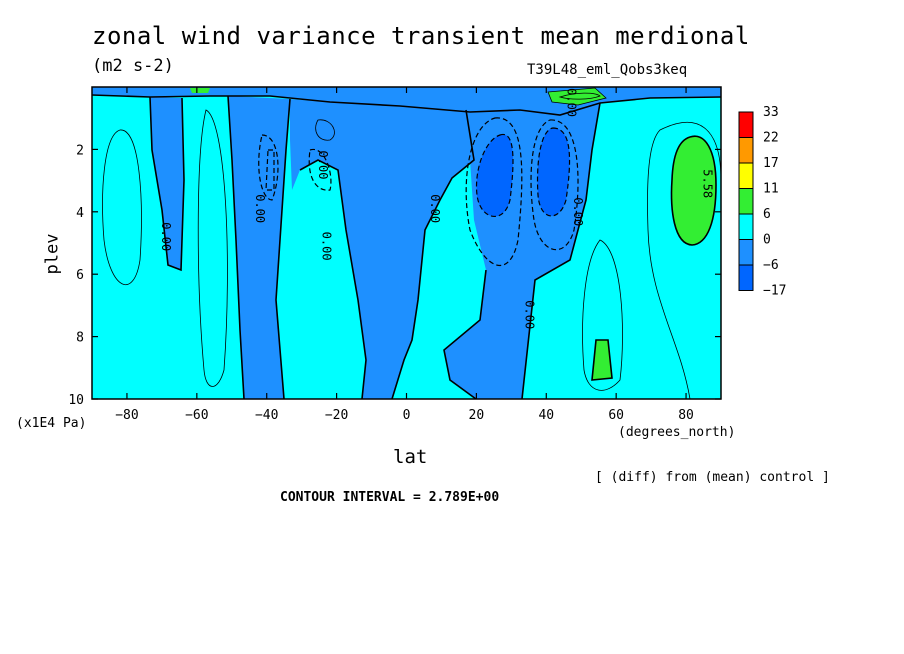 Image resolution: width=904 pixels, height=654 pixels. What do you see at coordinates (390, 497) in the screenshot?
I see `contour-interval: CONTOUR INTERVAL = 2.789E+00` at bounding box center [390, 497].